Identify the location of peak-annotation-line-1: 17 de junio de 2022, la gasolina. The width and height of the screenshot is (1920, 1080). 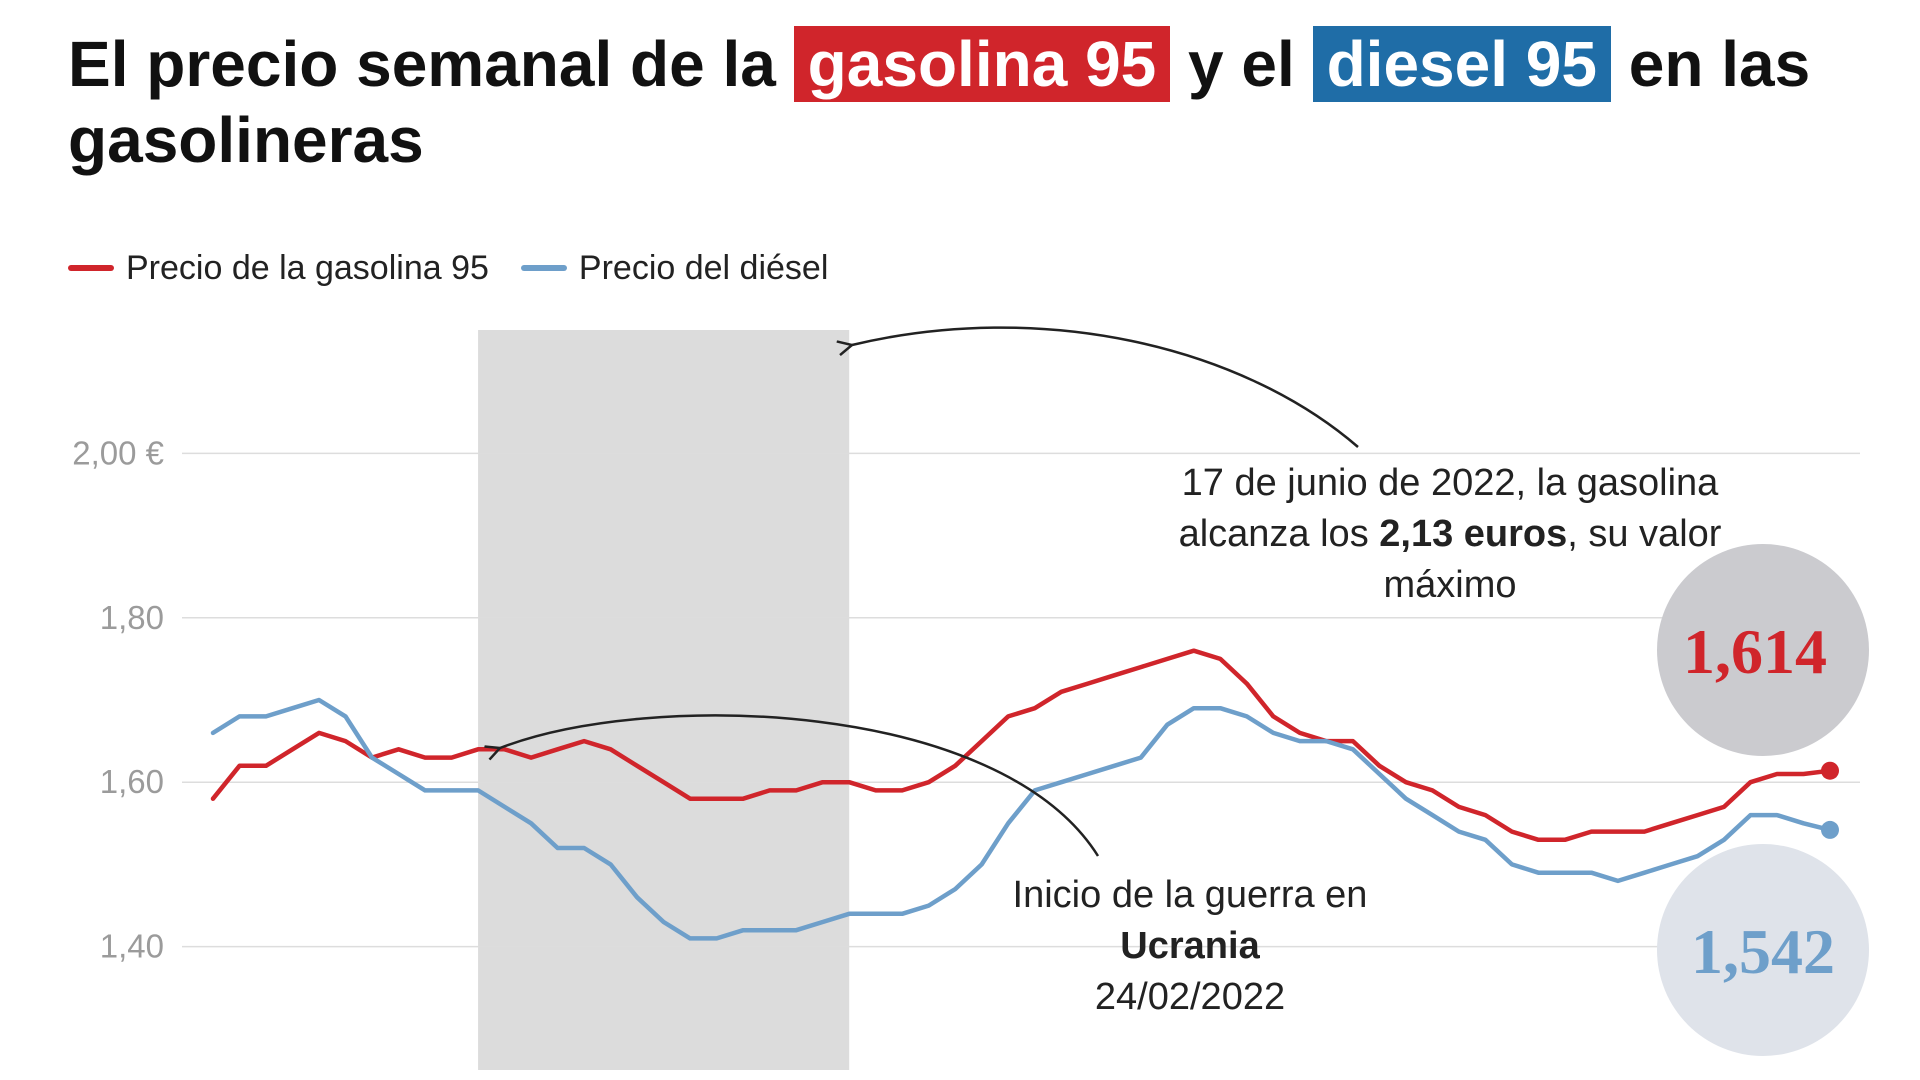
(1450, 483).